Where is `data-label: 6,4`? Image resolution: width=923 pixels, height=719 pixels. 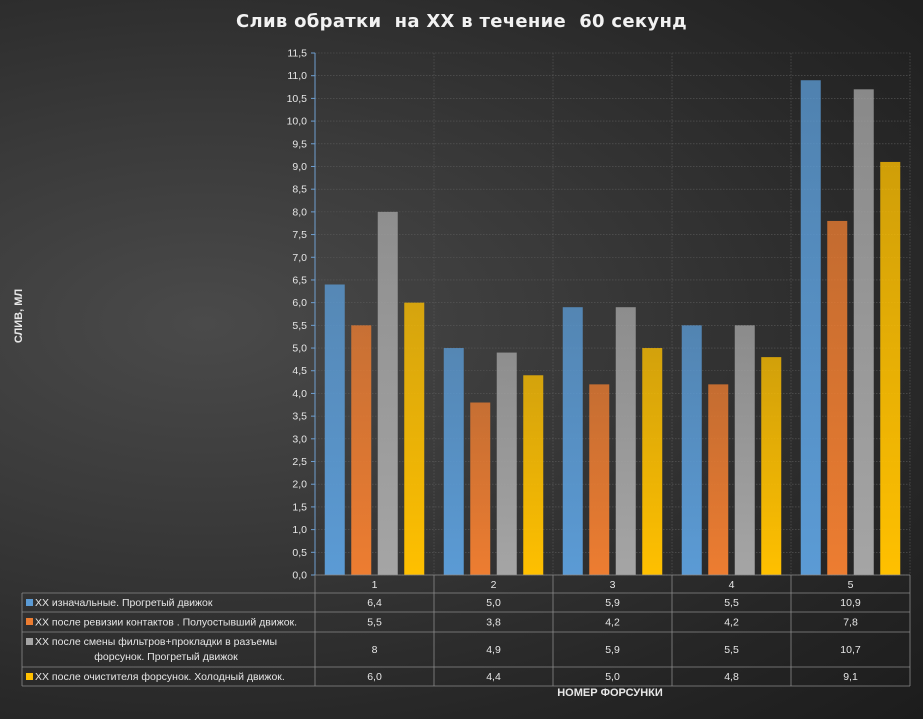 data-label: 6,4 is located at coordinates (374, 603).